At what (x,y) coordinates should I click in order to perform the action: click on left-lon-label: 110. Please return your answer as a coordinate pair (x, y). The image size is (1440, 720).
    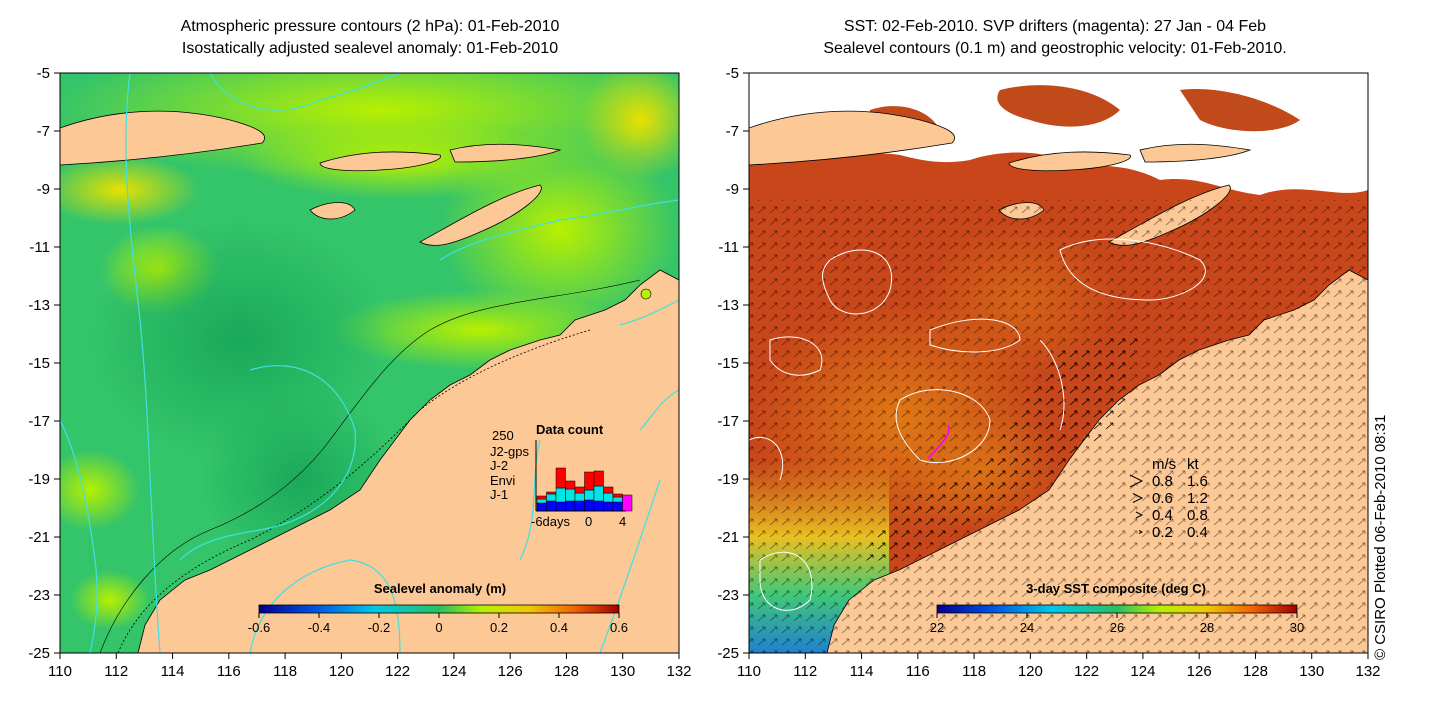
    Looking at the image, I should click on (60, 671).